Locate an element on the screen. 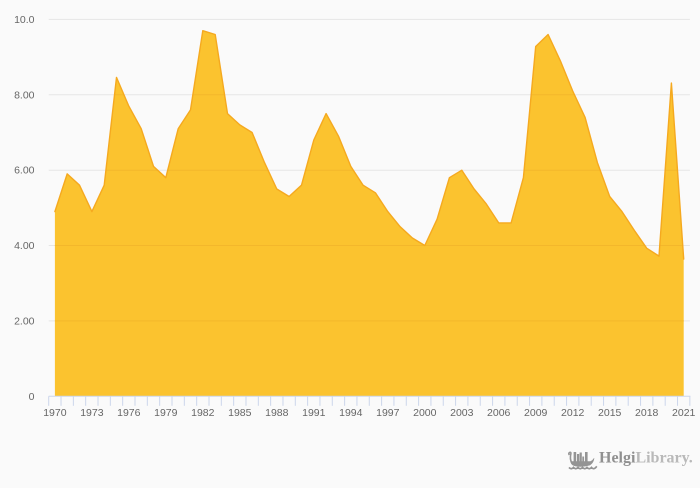 This screenshot has height=488, width=700. svg-text: 1985 is located at coordinates (240, 413).